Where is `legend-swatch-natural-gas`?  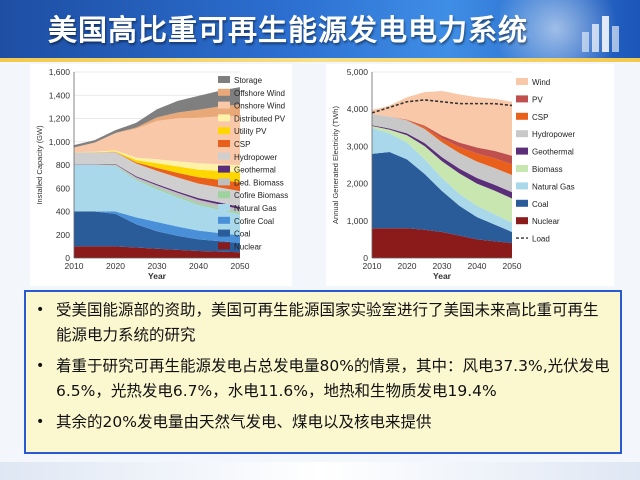 legend-swatch-natural-gas is located at coordinates (224, 207).